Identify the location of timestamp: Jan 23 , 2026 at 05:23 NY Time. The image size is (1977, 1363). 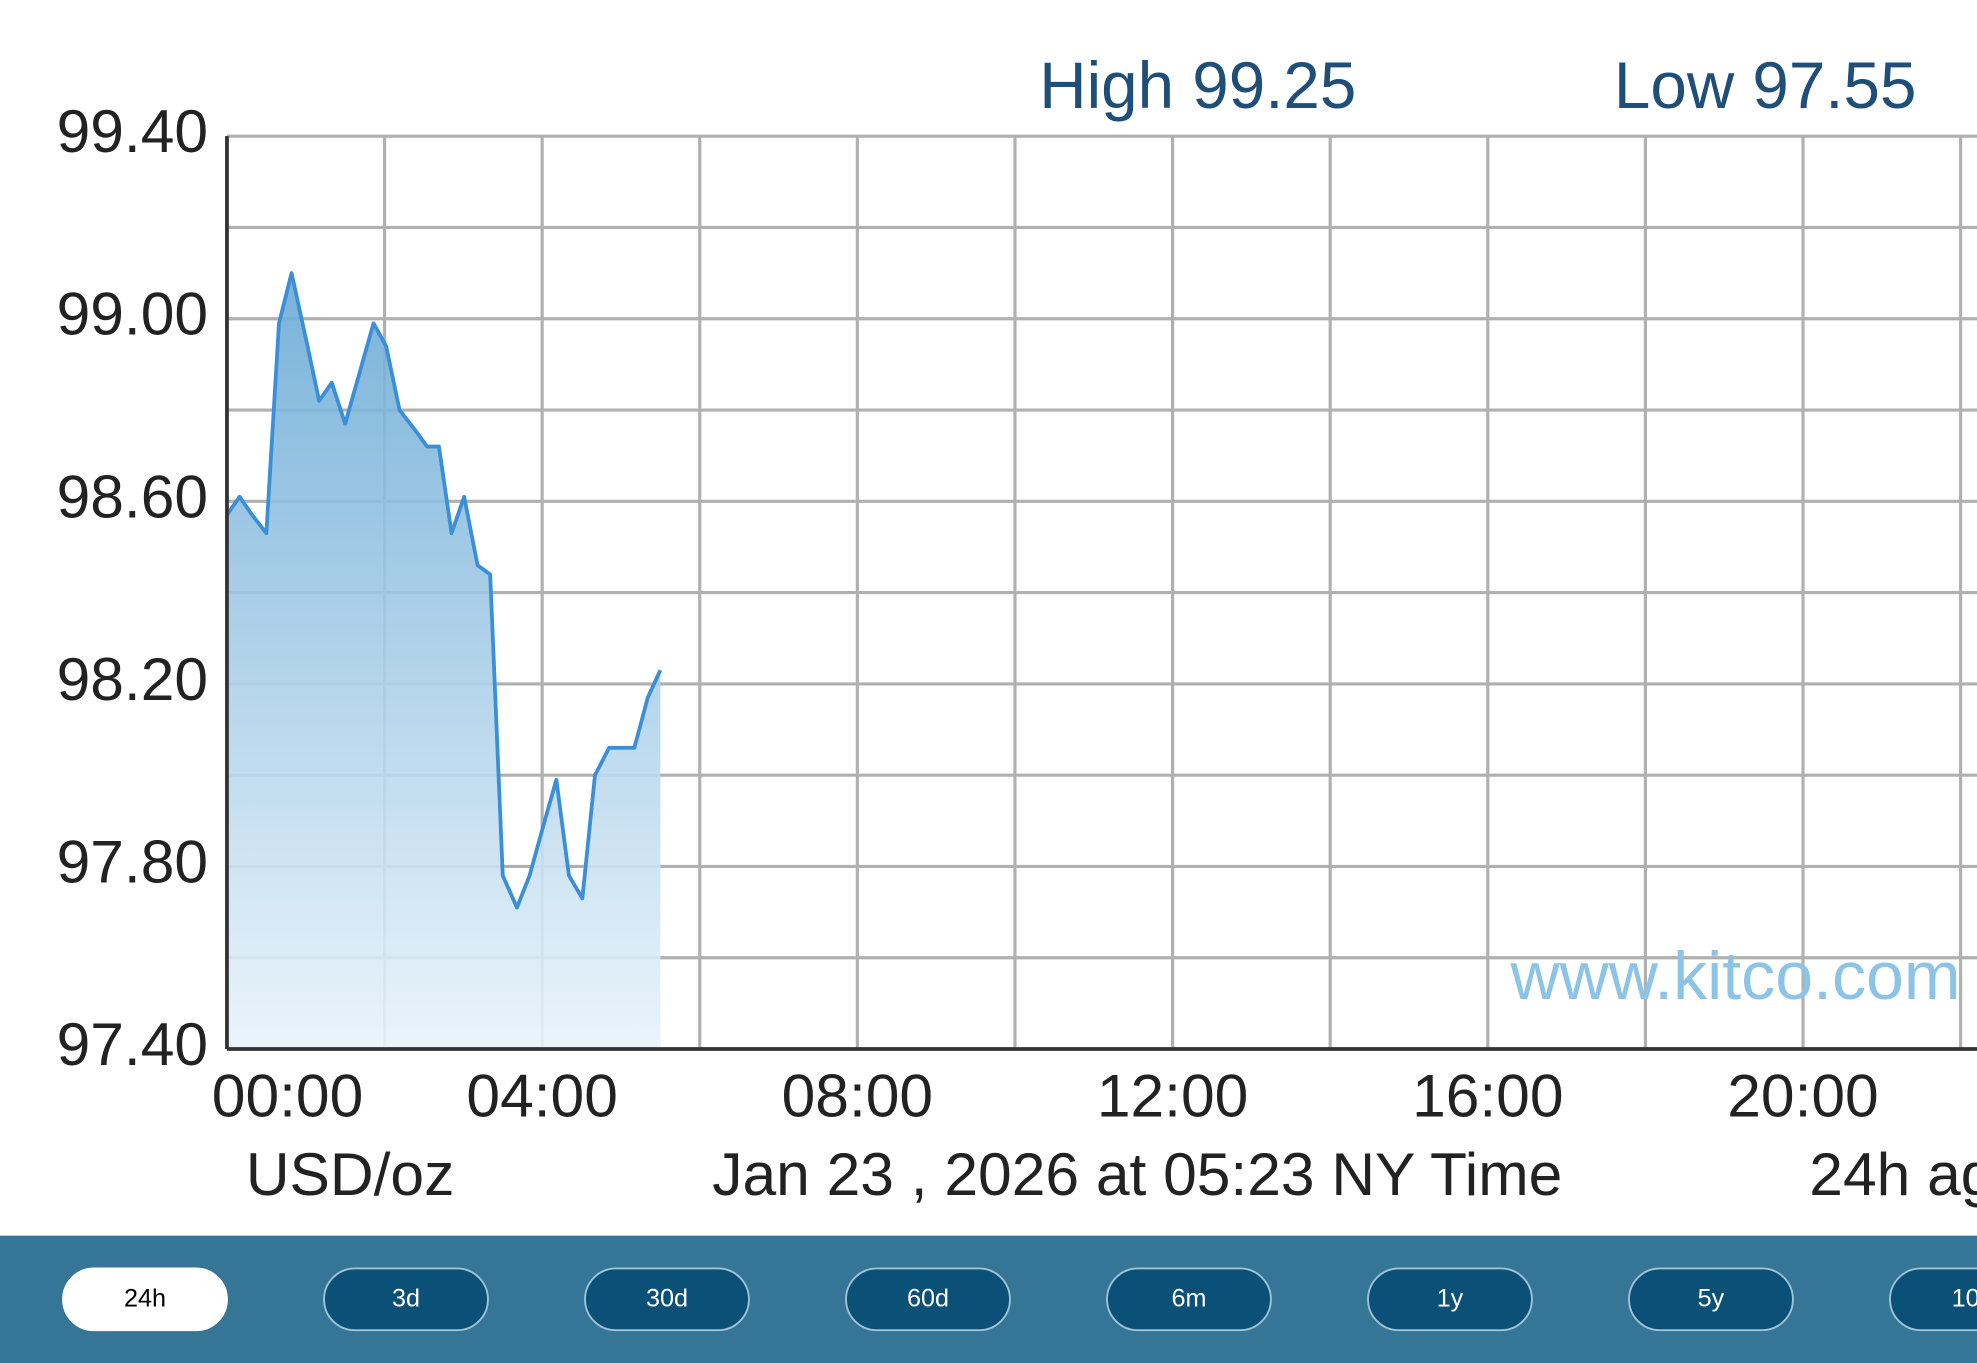
(1137, 1174).